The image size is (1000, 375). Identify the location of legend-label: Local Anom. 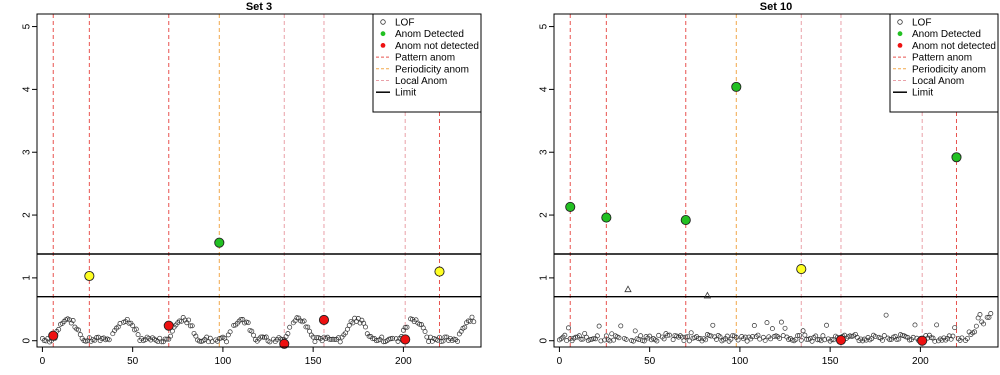
(421, 81).